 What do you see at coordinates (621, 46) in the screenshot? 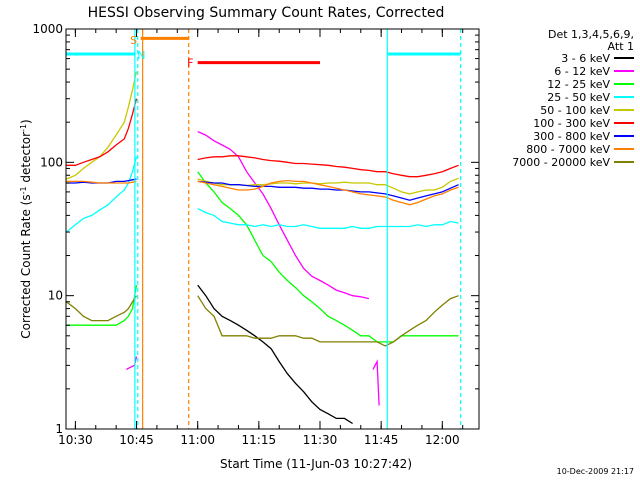
I see `legend-header-1: Att 1` at bounding box center [621, 46].